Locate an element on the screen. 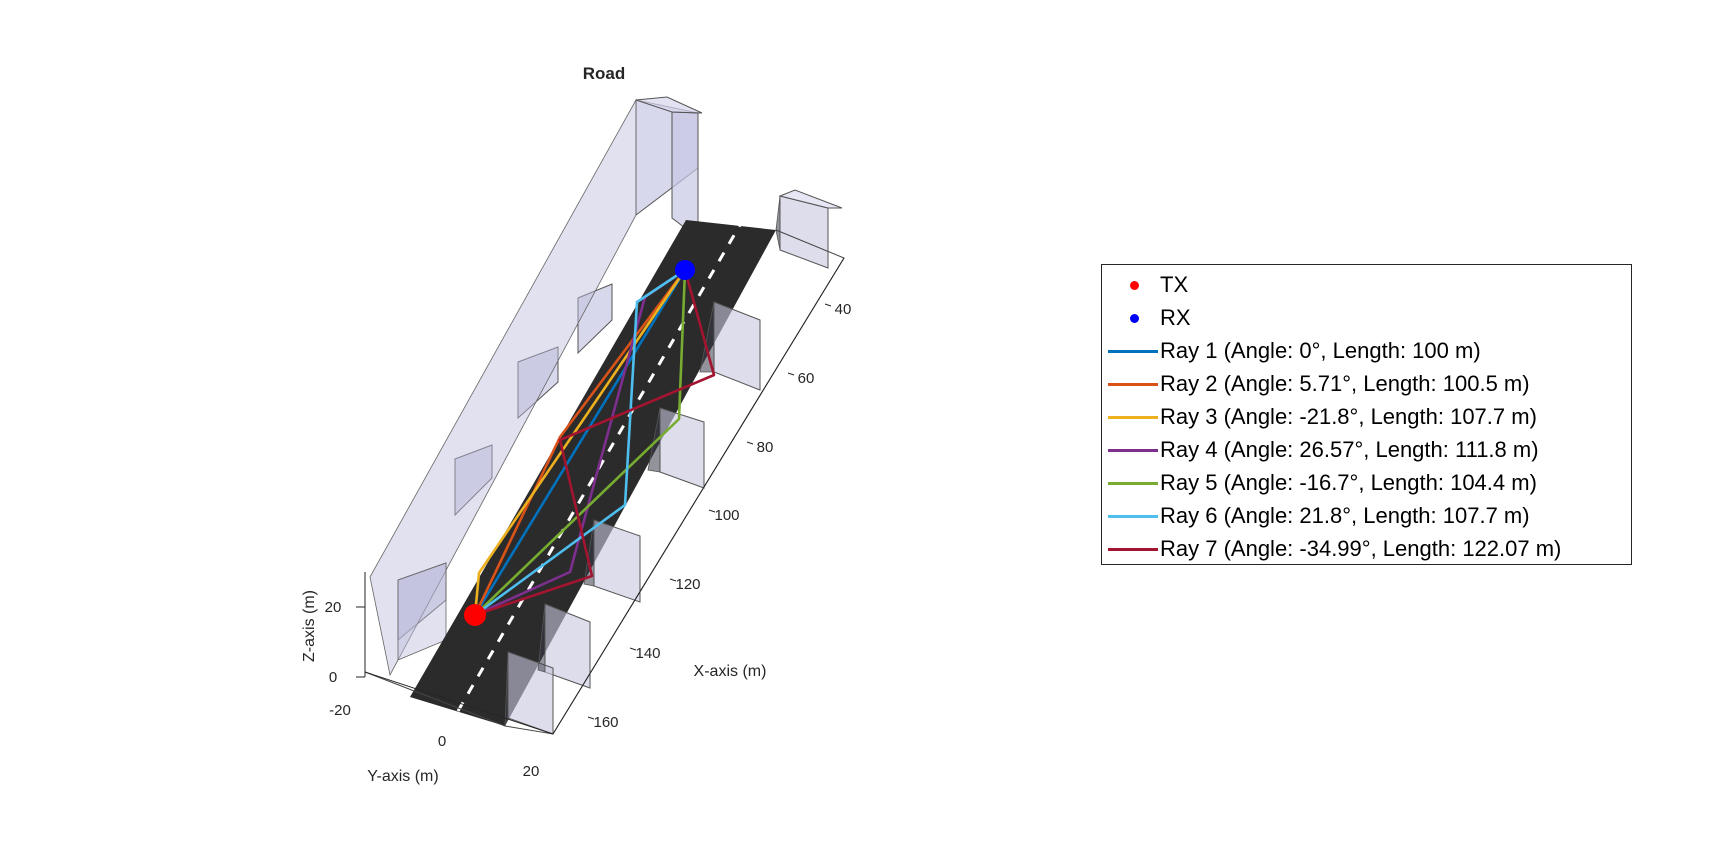  legend-label: RX is located at coordinates (1175, 317).